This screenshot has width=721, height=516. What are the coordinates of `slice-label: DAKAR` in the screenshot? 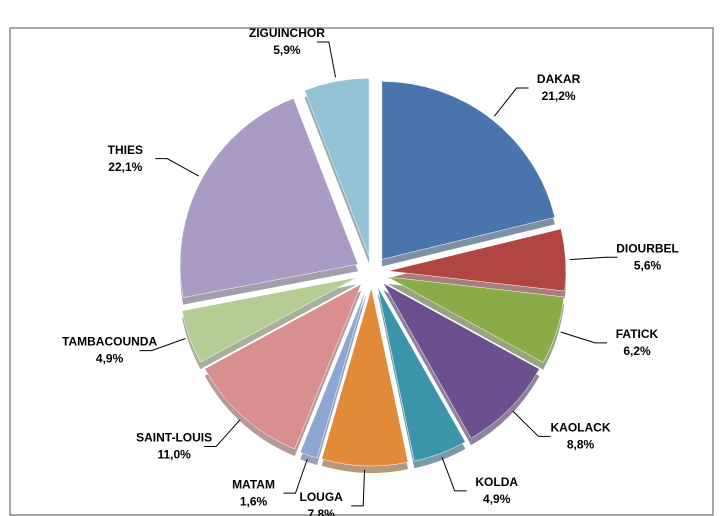 It's located at (559, 79).